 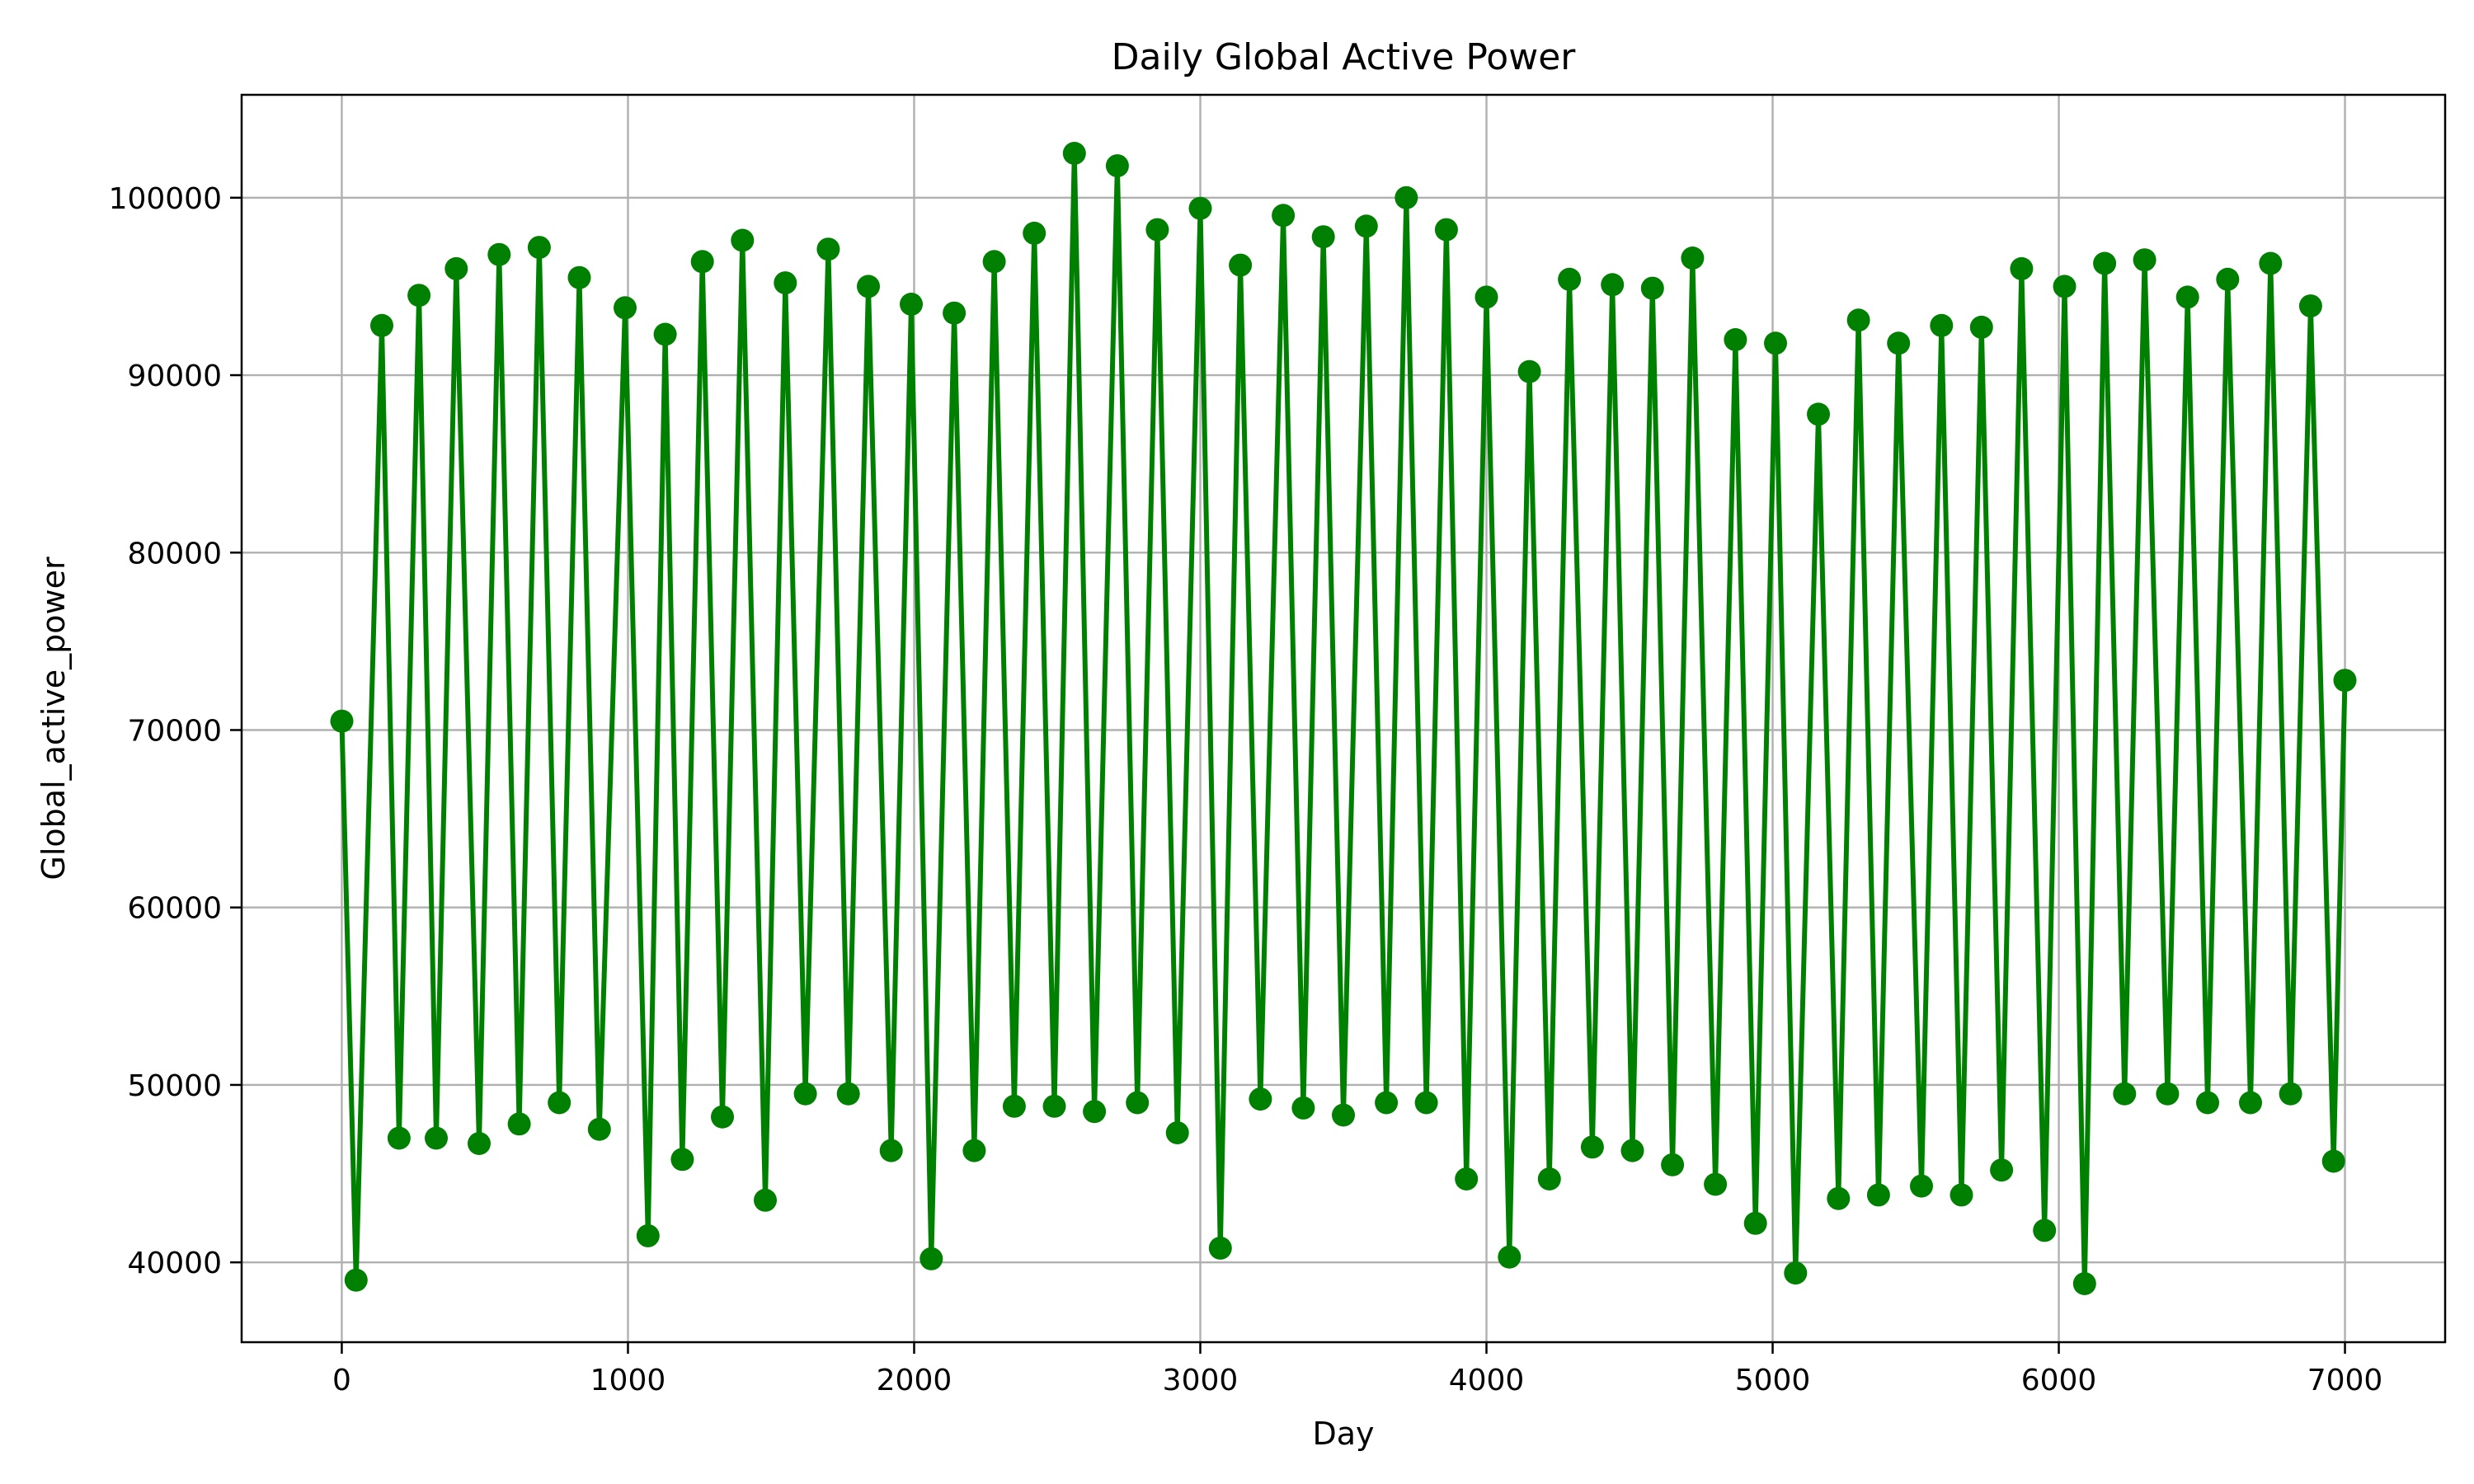 What do you see at coordinates (53, 718) in the screenshot?
I see `y-axis-label: Global_active_power` at bounding box center [53, 718].